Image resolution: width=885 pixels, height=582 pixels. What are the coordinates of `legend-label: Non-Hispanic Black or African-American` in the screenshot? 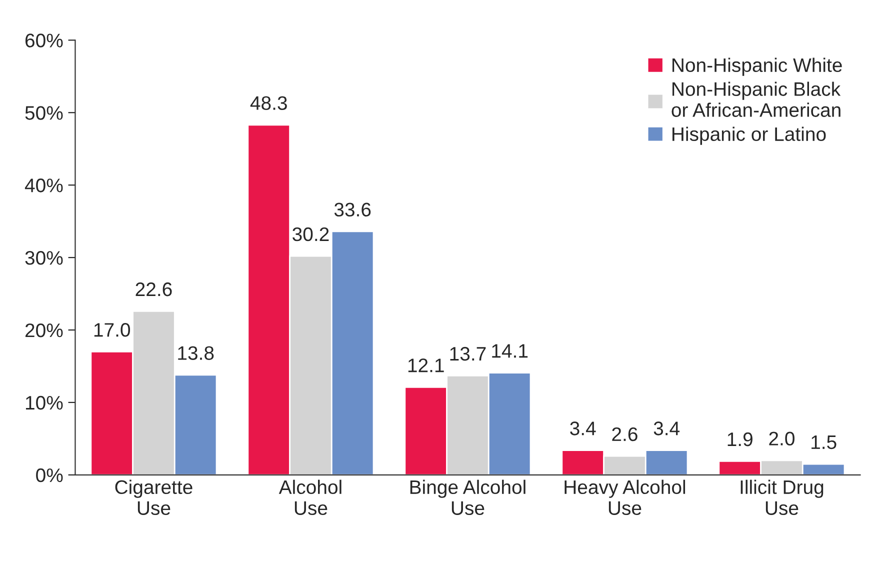 It's located at (756, 99).